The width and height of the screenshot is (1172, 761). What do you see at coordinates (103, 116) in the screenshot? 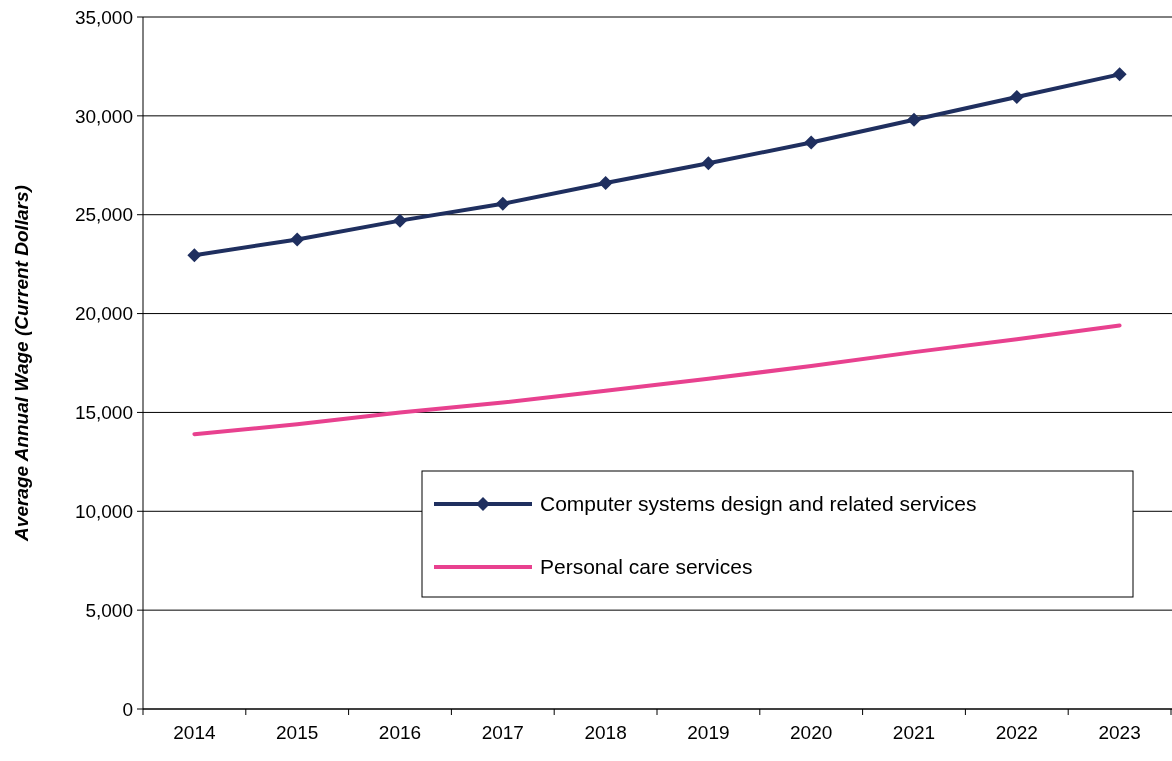
I see `y-tick-label: 30,000` at bounding box center [103, 116].